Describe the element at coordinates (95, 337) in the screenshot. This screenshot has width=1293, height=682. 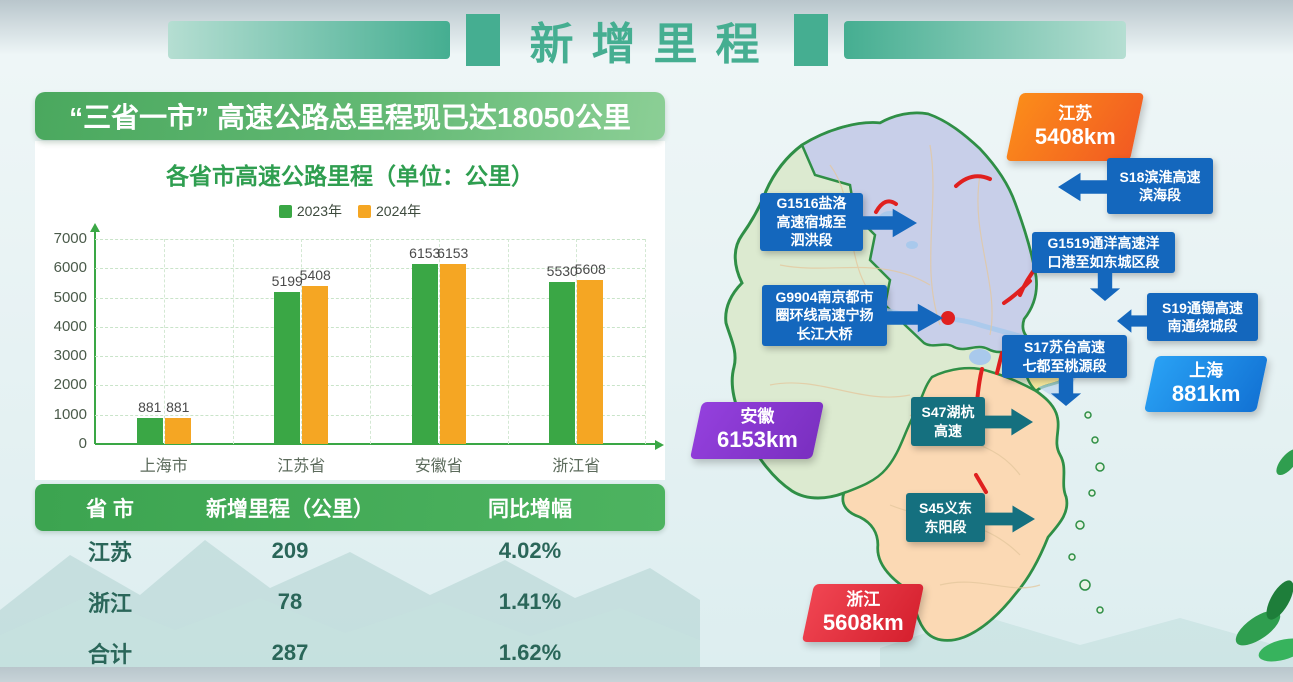
I see `y-axis-line` at that location.